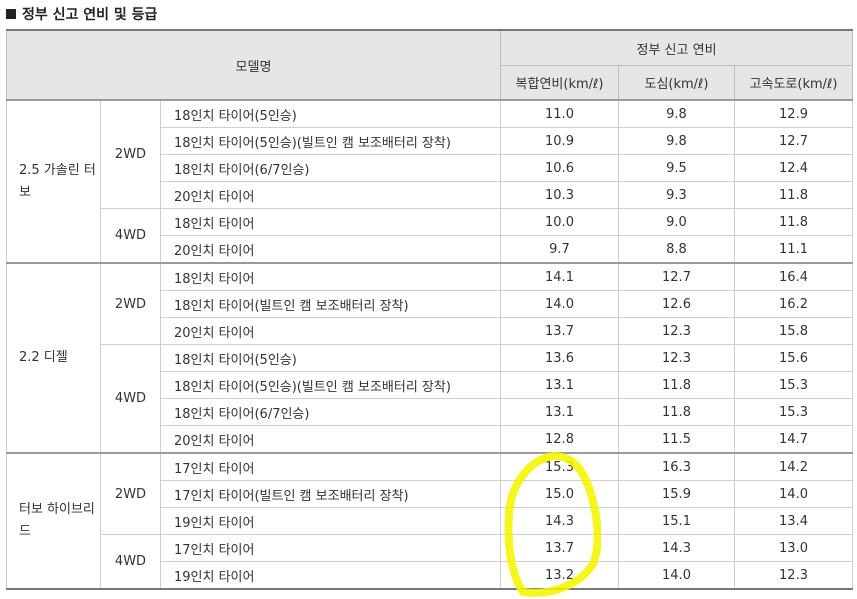  I want to click on city-cell: 14.3, so click(676, 548).